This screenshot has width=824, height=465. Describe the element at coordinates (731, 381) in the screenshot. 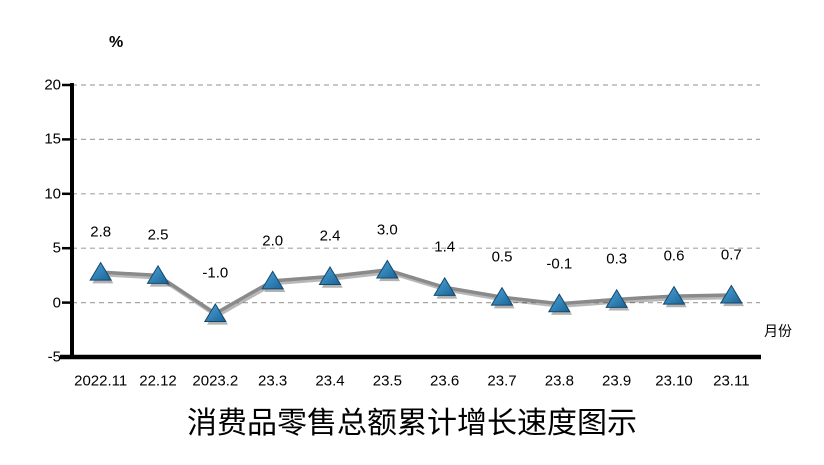

I see `x-tick-label-23.11: 23.11` at that location.